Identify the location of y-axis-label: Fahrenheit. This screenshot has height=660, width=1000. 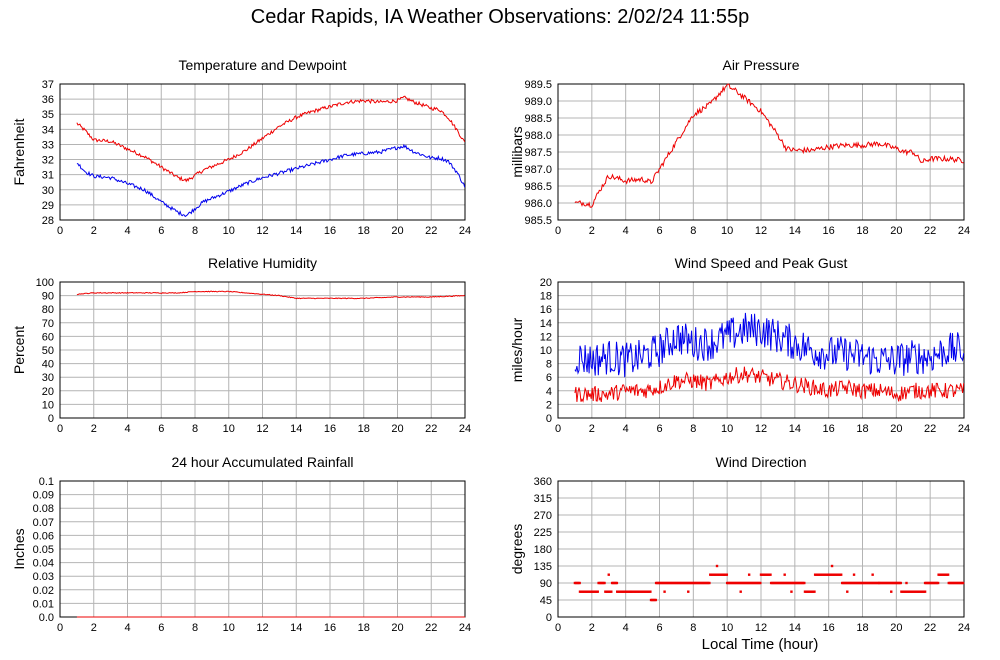
(19, 151).